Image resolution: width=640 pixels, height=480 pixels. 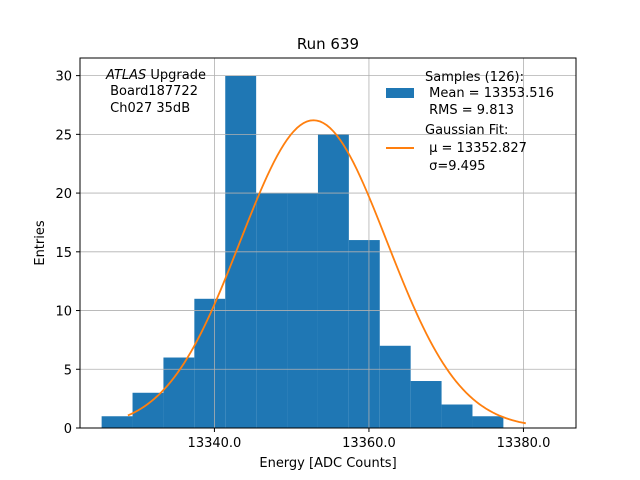 What do you see at coordinates (148, 108) in the screenshot?
I see `annotation-line-3: Ch027 35dB` at bounding box center [148, 108].